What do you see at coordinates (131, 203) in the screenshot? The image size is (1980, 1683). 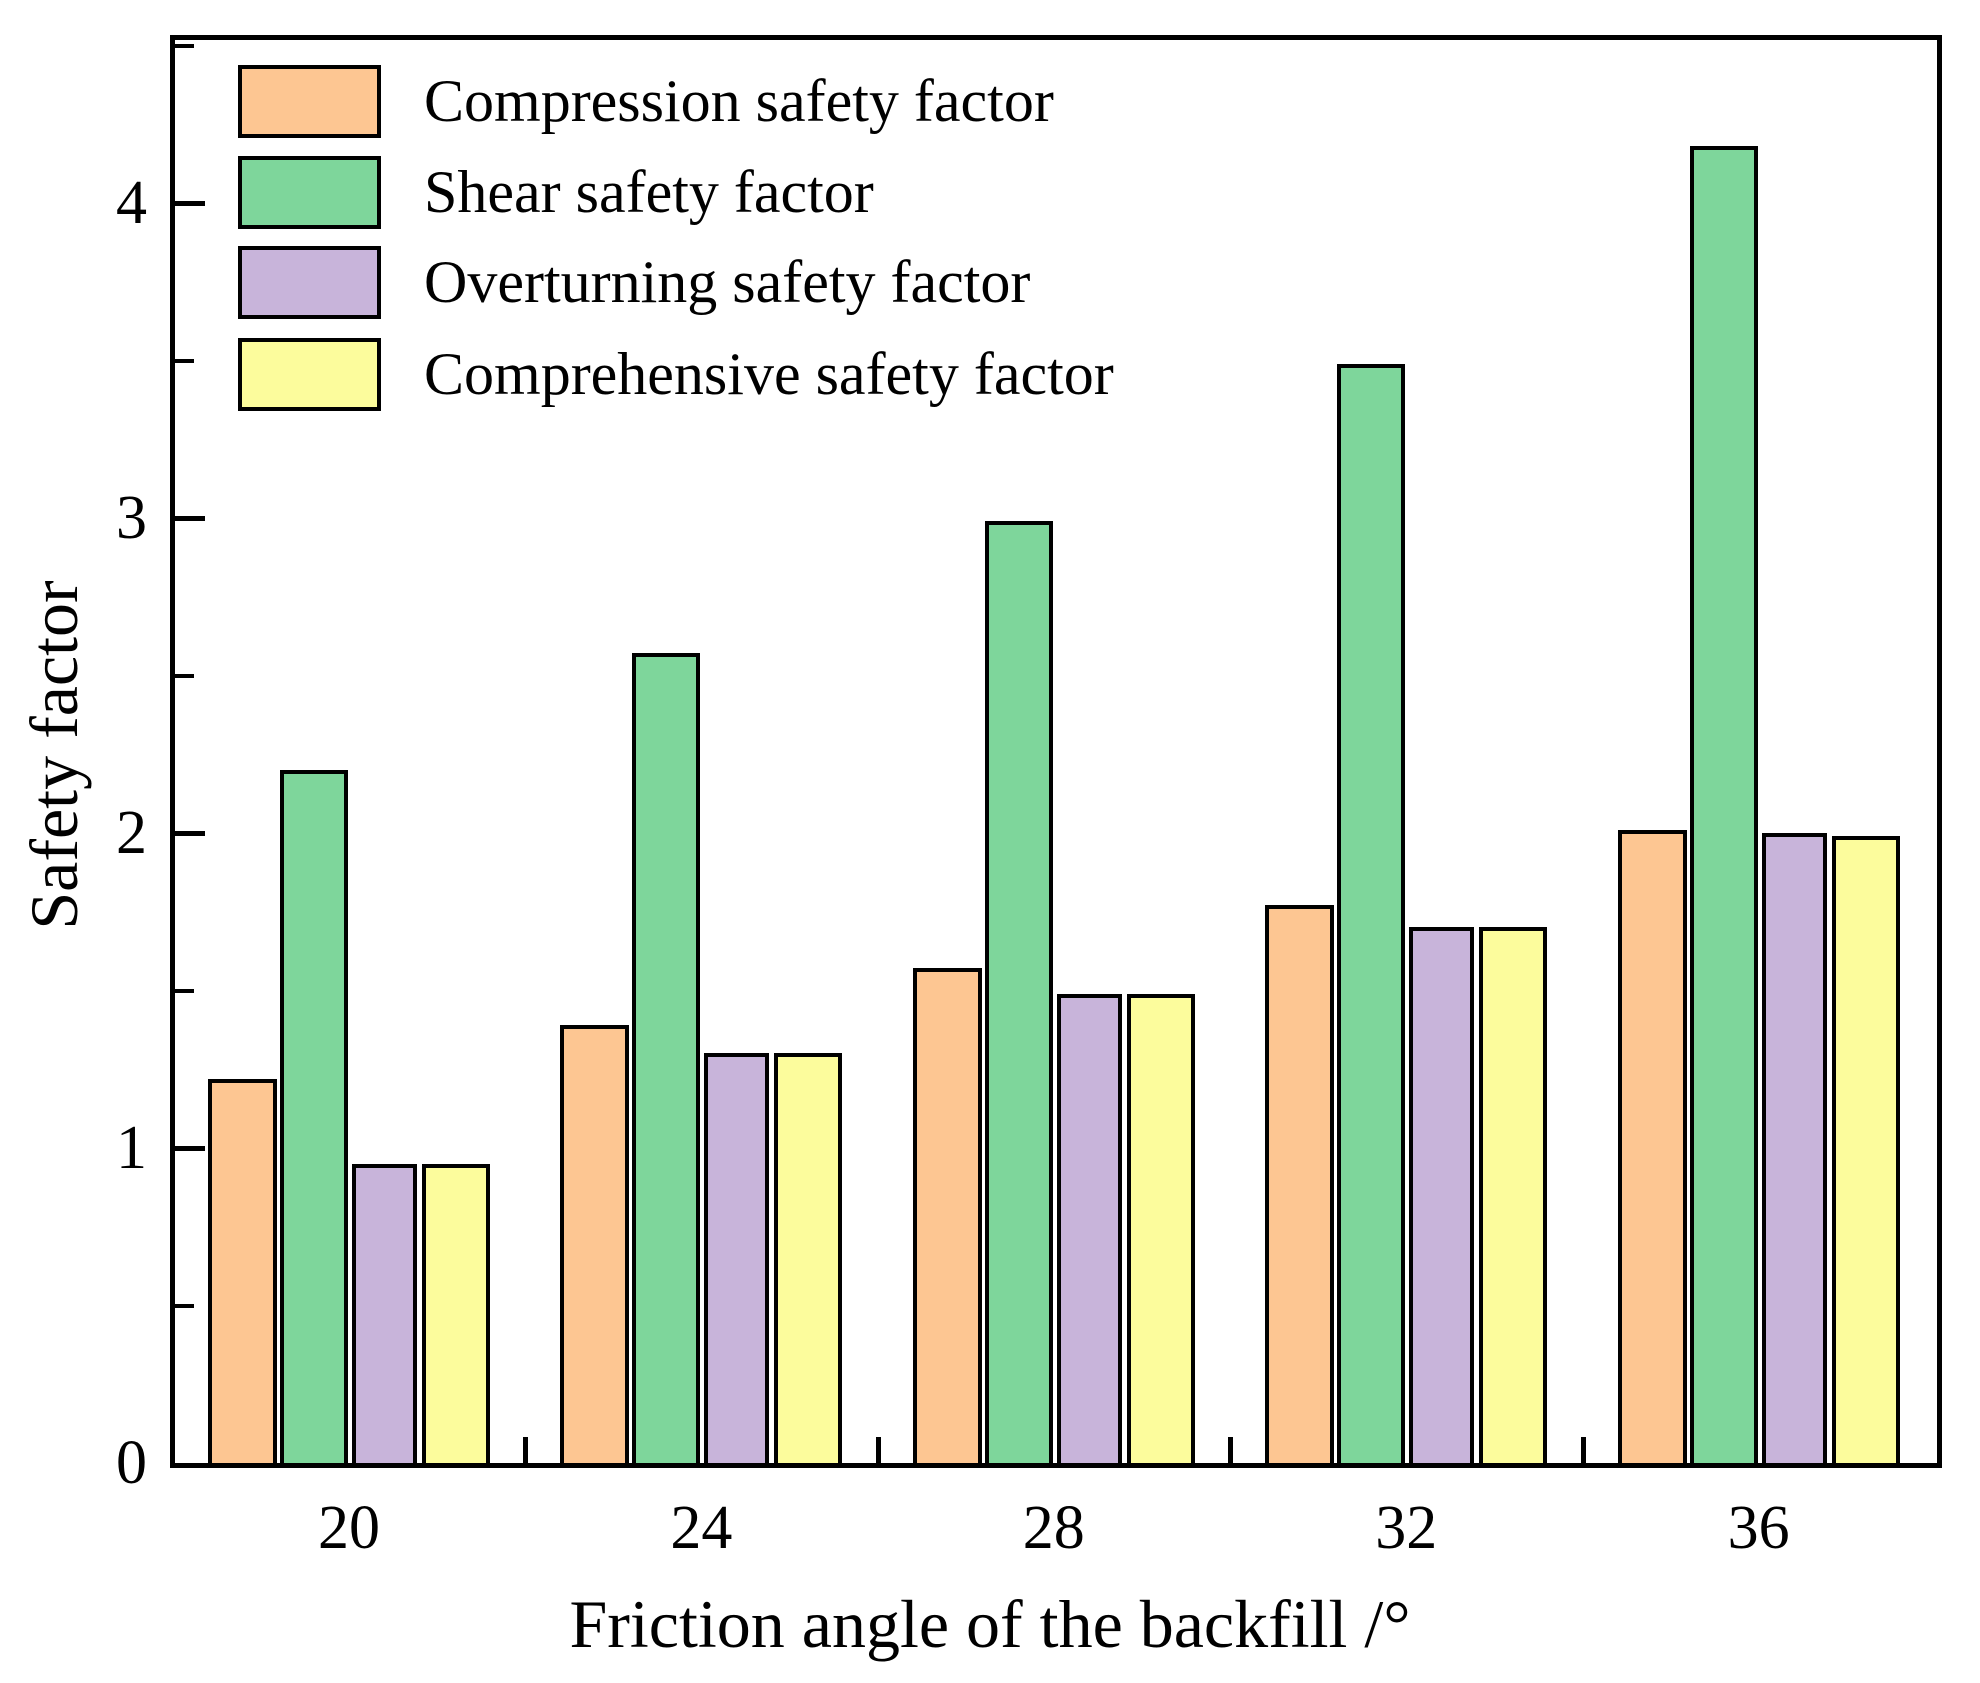 I see `y-tick-label: 4` at bounding box center [131, 203].